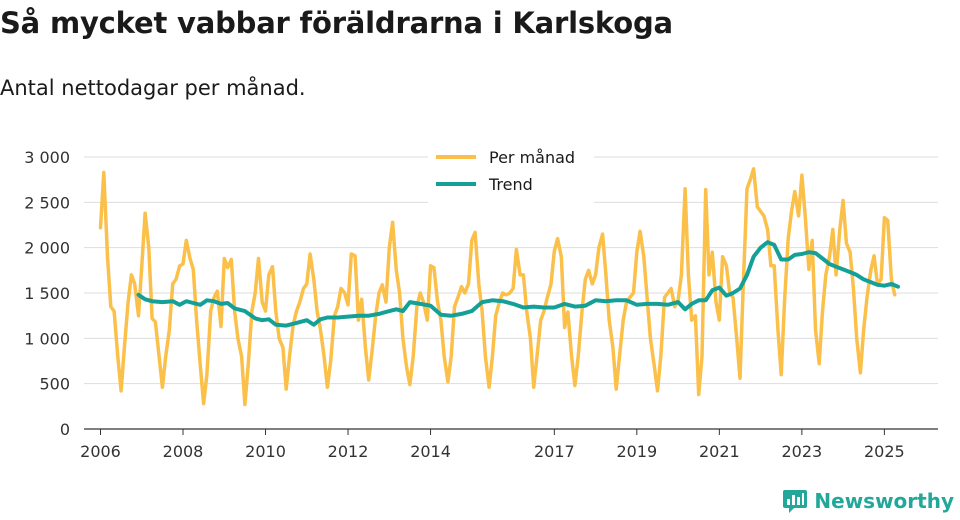 Image resolution: width=960 pixels, height=520 pixels. What do you see at coordinates (47, 202) in the screenshot?
I see `y-tick-label: 2 500` at bounding box center [47, 202].